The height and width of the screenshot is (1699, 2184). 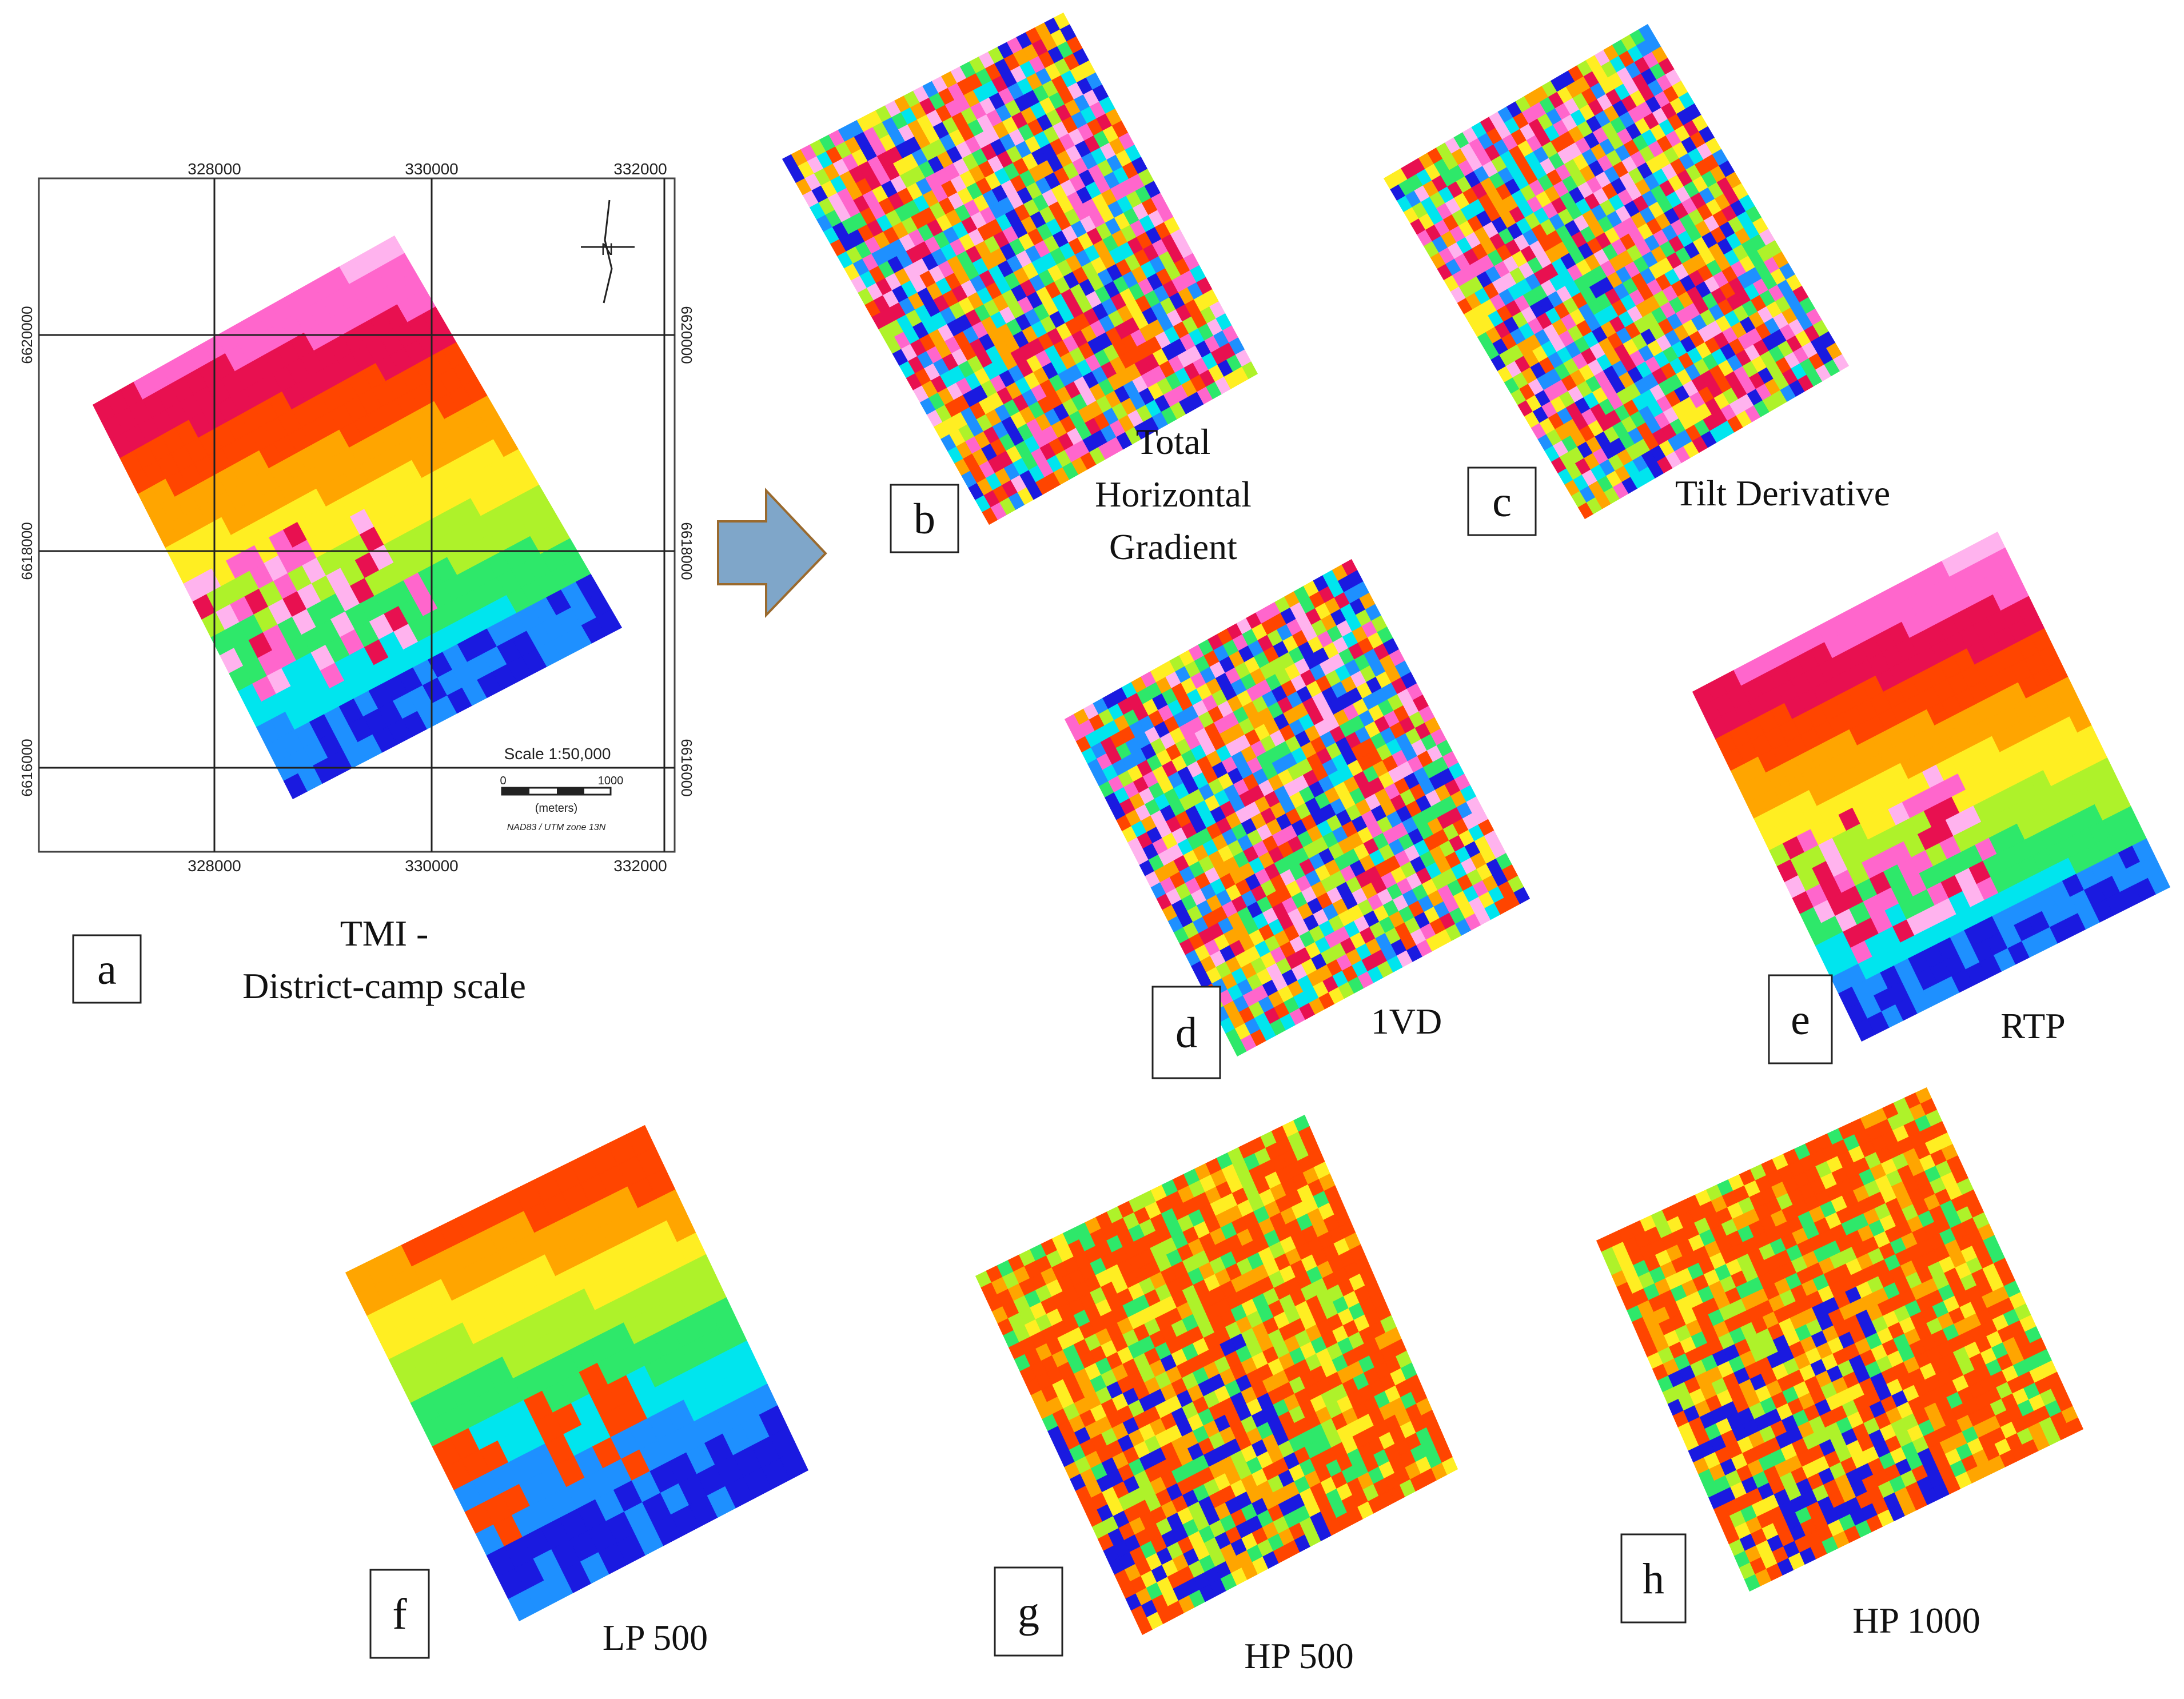 I want to click on process-arrow-icon, so click(x=772, y=552).